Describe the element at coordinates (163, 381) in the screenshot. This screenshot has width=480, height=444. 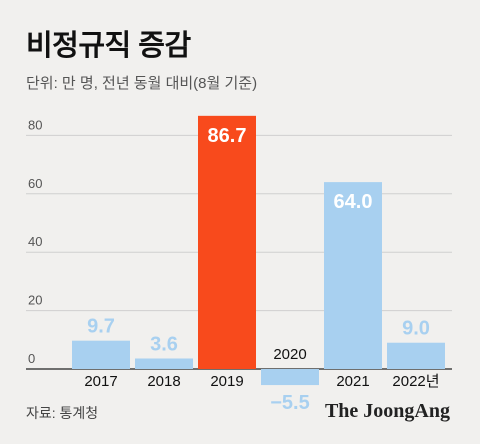
I see `category-label: 2018` at that location.